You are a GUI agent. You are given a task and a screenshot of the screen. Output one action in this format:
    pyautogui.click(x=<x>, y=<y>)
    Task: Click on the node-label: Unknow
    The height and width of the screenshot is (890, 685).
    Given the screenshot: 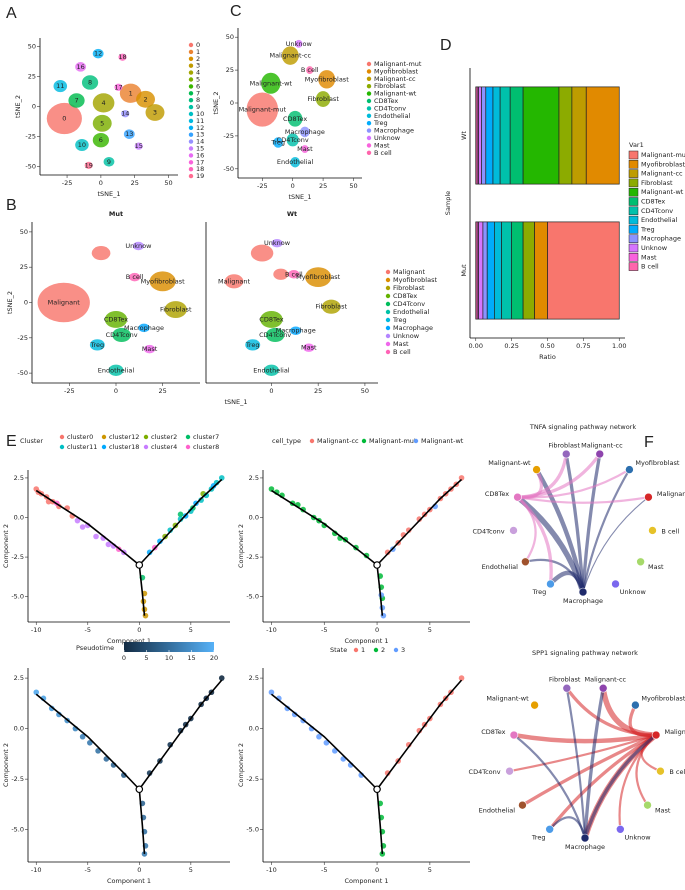 What is the action you would take?
    pyautogui.click(x=638, y=837)
    